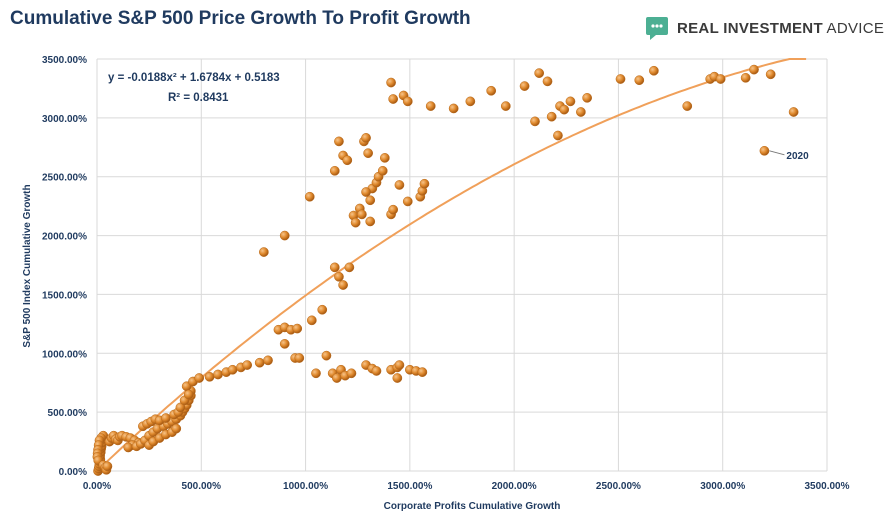  What do you see at coordinates (777, 153) in the screenshot?
I see `annotation-leader` at bounding box center [777, 153].